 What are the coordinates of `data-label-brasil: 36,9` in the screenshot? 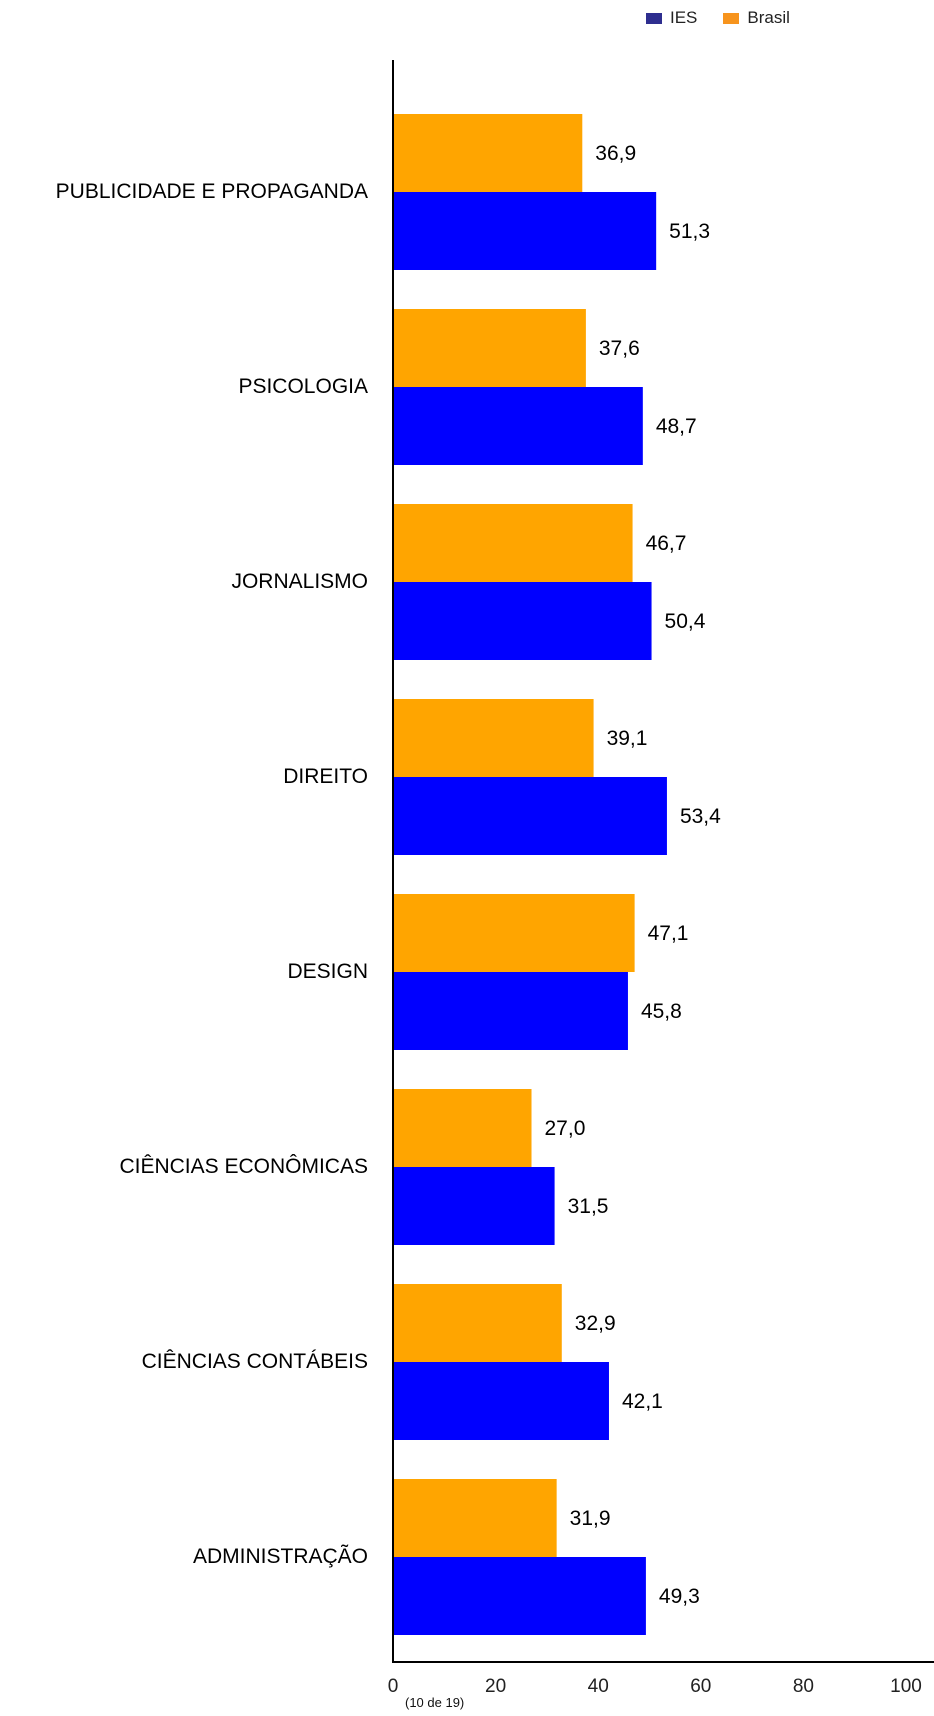 It's located at (615, 153).